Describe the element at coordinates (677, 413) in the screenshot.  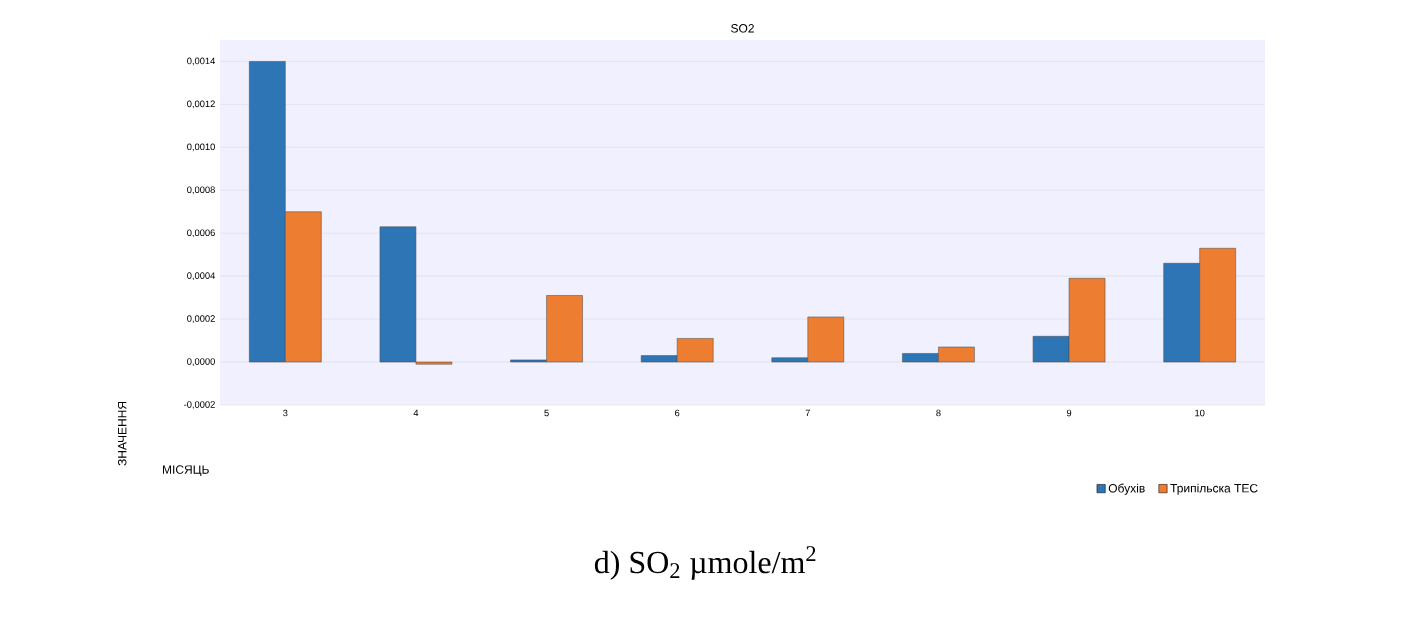
I see `x-tick-label: 6` at that location.